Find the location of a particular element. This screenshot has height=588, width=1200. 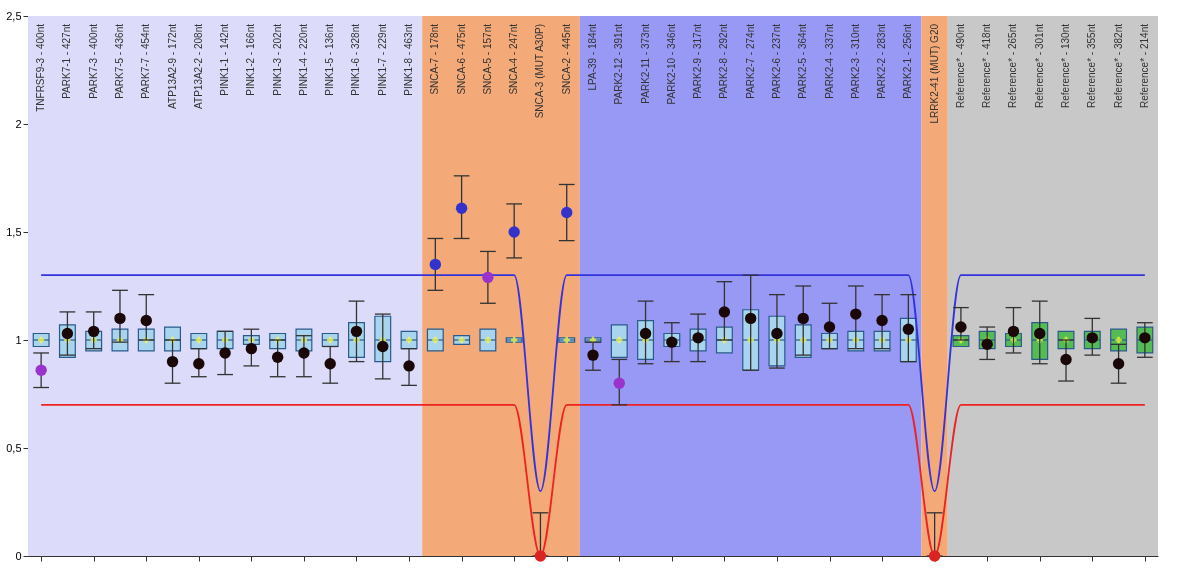

x-tick-label: PARK2-7 - 274nt is located at coordinates (750, 61).